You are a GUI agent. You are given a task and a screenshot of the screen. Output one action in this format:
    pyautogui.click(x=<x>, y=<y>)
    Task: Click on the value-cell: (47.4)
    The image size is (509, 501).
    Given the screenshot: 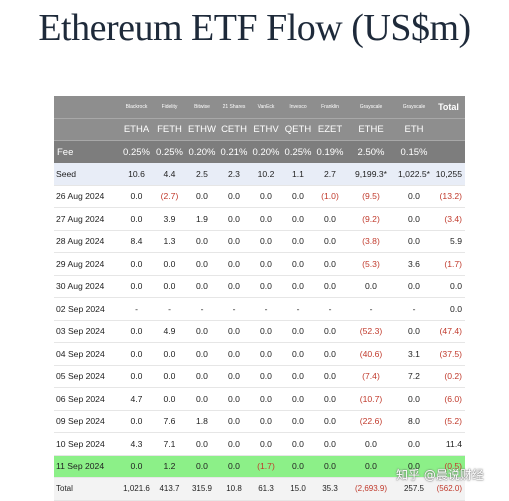 What is the action you would take?
    pyautogui.click(x=448, y=331)
    